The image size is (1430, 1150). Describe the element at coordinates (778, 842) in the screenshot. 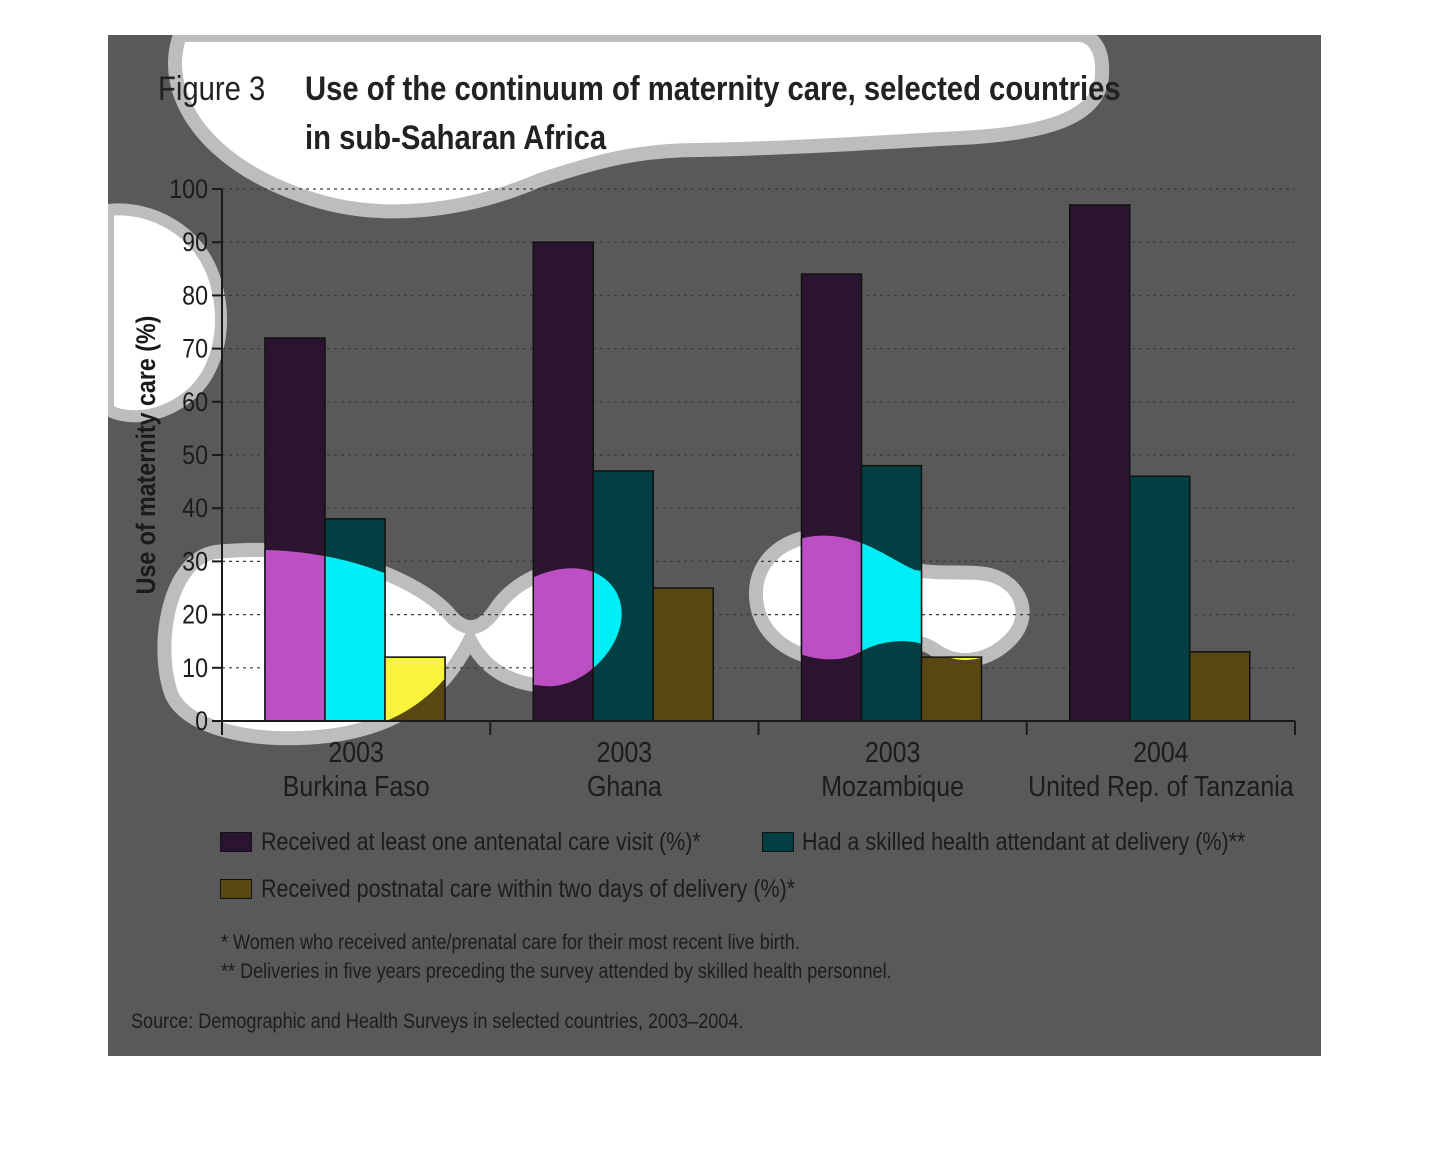

I see `legend-swatch-skilled` at that location.